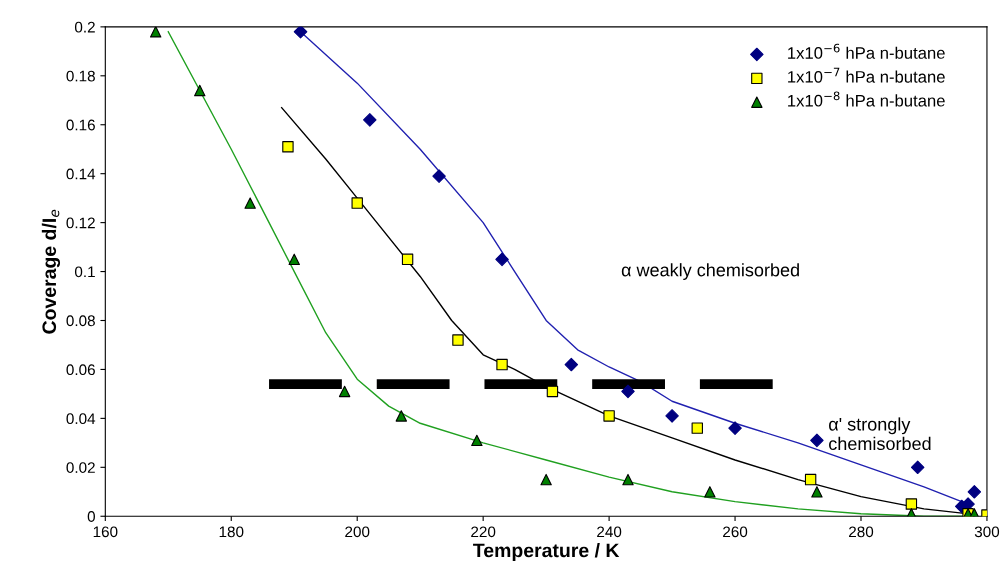 The width and height of the screenshot is (1003, 584). What do you see at coordinates (84, 272) in the screenshot?
I see `y-tick-label: 0.1` at bounding box center [84, 272].